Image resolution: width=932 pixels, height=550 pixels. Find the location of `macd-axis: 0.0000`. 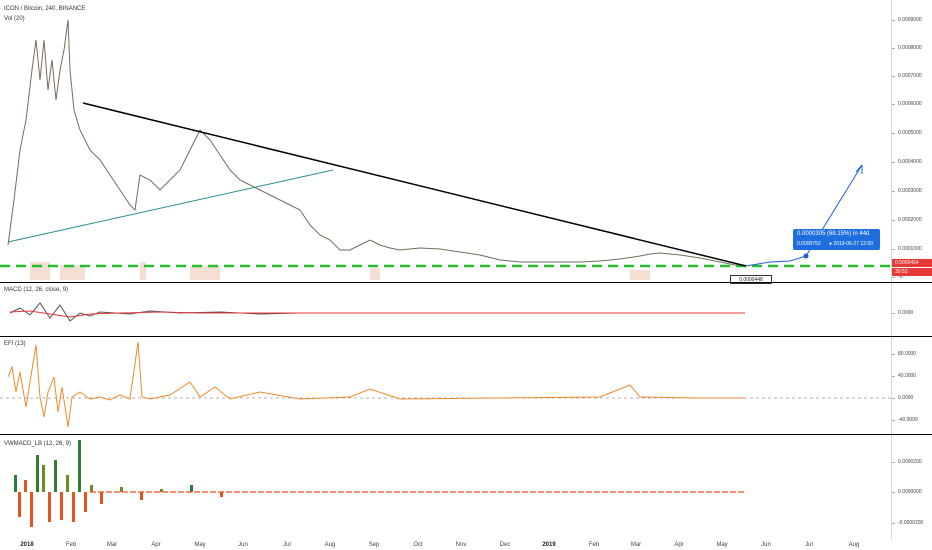

macd-axis: 0.0000 is located at coordinates (911, 309).